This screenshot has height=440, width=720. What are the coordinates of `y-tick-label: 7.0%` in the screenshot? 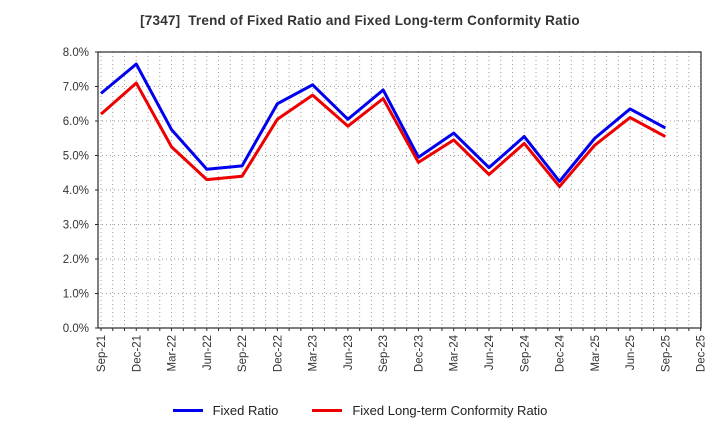 It's located at (76, 88).